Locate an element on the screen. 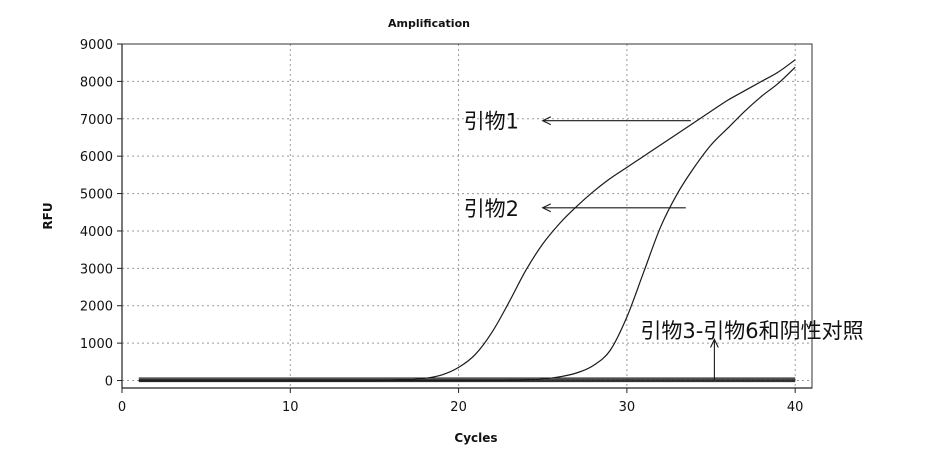  x-tick-label: 10 is located at coordinates (290, 407).